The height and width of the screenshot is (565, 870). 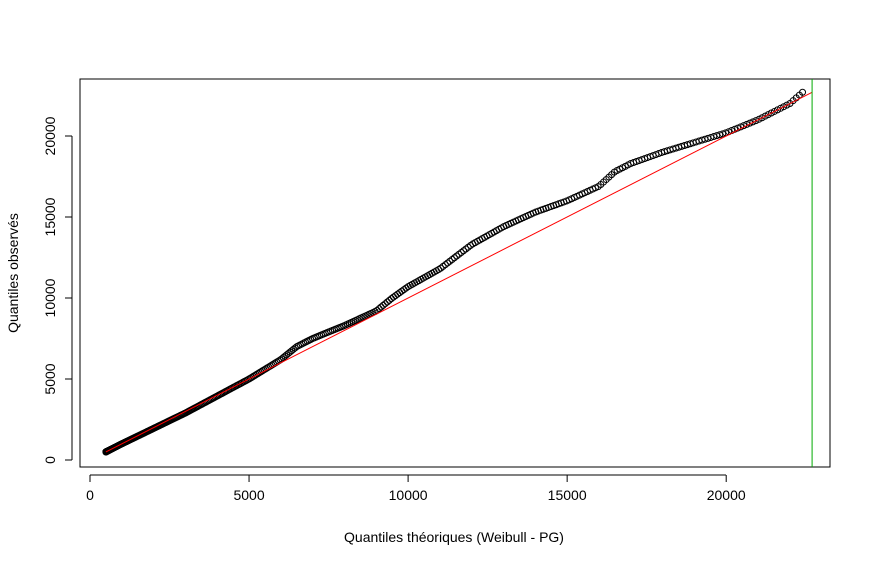 I want to click on y-axis: 0 5000 10000 15000 20000, so click(x=57, y=290).